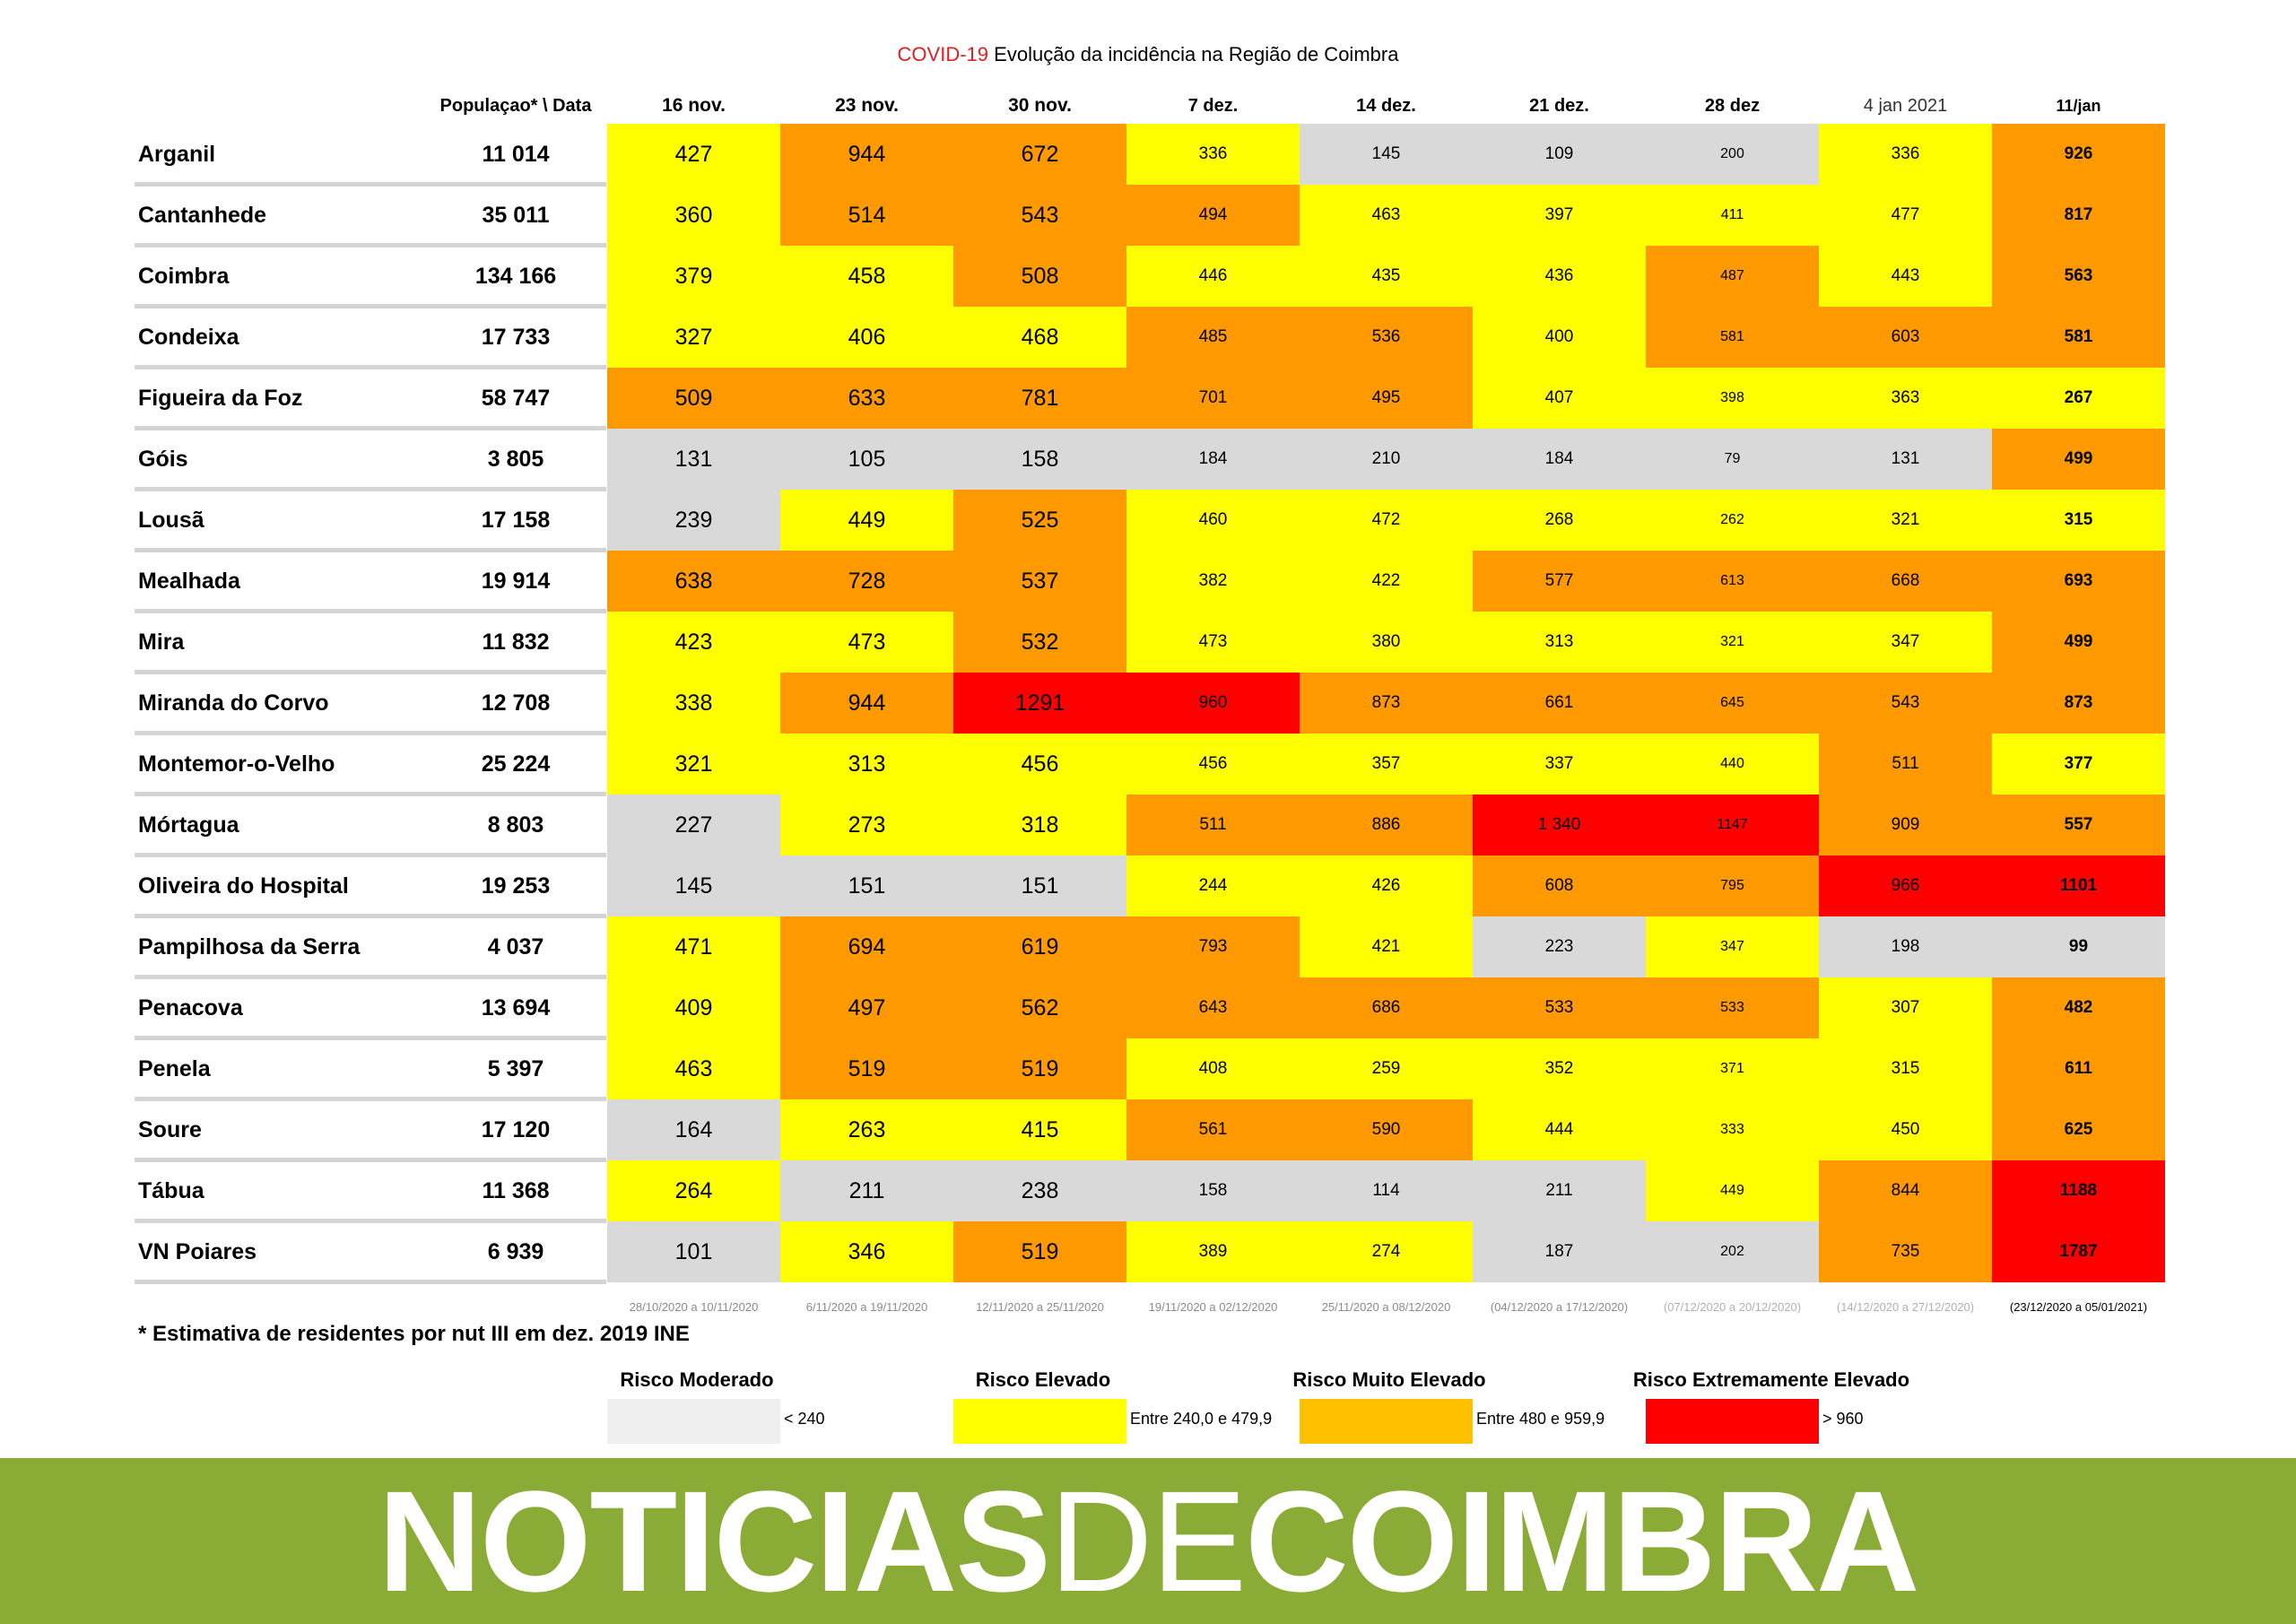  Describe the element at coordinates (1540, 1419) in the screenshot. I see `legend-range: Entre 480 e 959,9` at that location.